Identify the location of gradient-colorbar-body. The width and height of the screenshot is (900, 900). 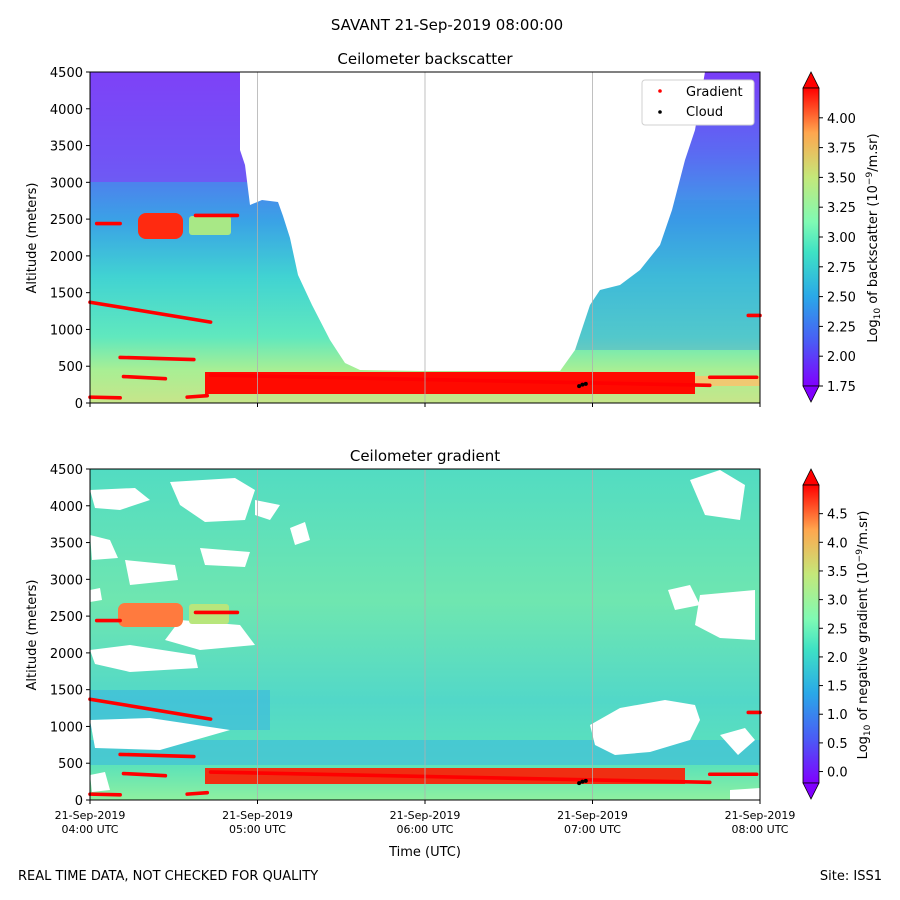
(811, 634).